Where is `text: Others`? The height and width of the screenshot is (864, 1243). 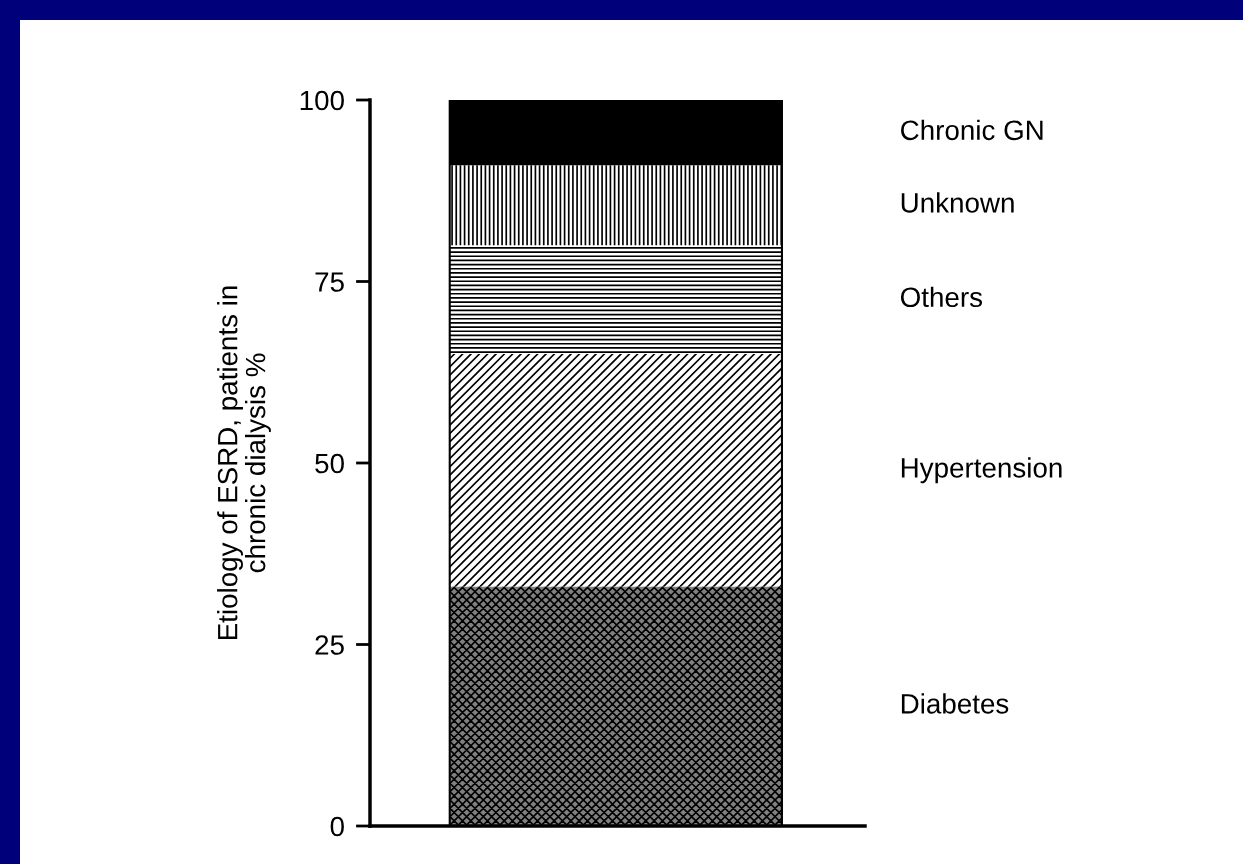
text: Others is located at coordinates (941, 297).